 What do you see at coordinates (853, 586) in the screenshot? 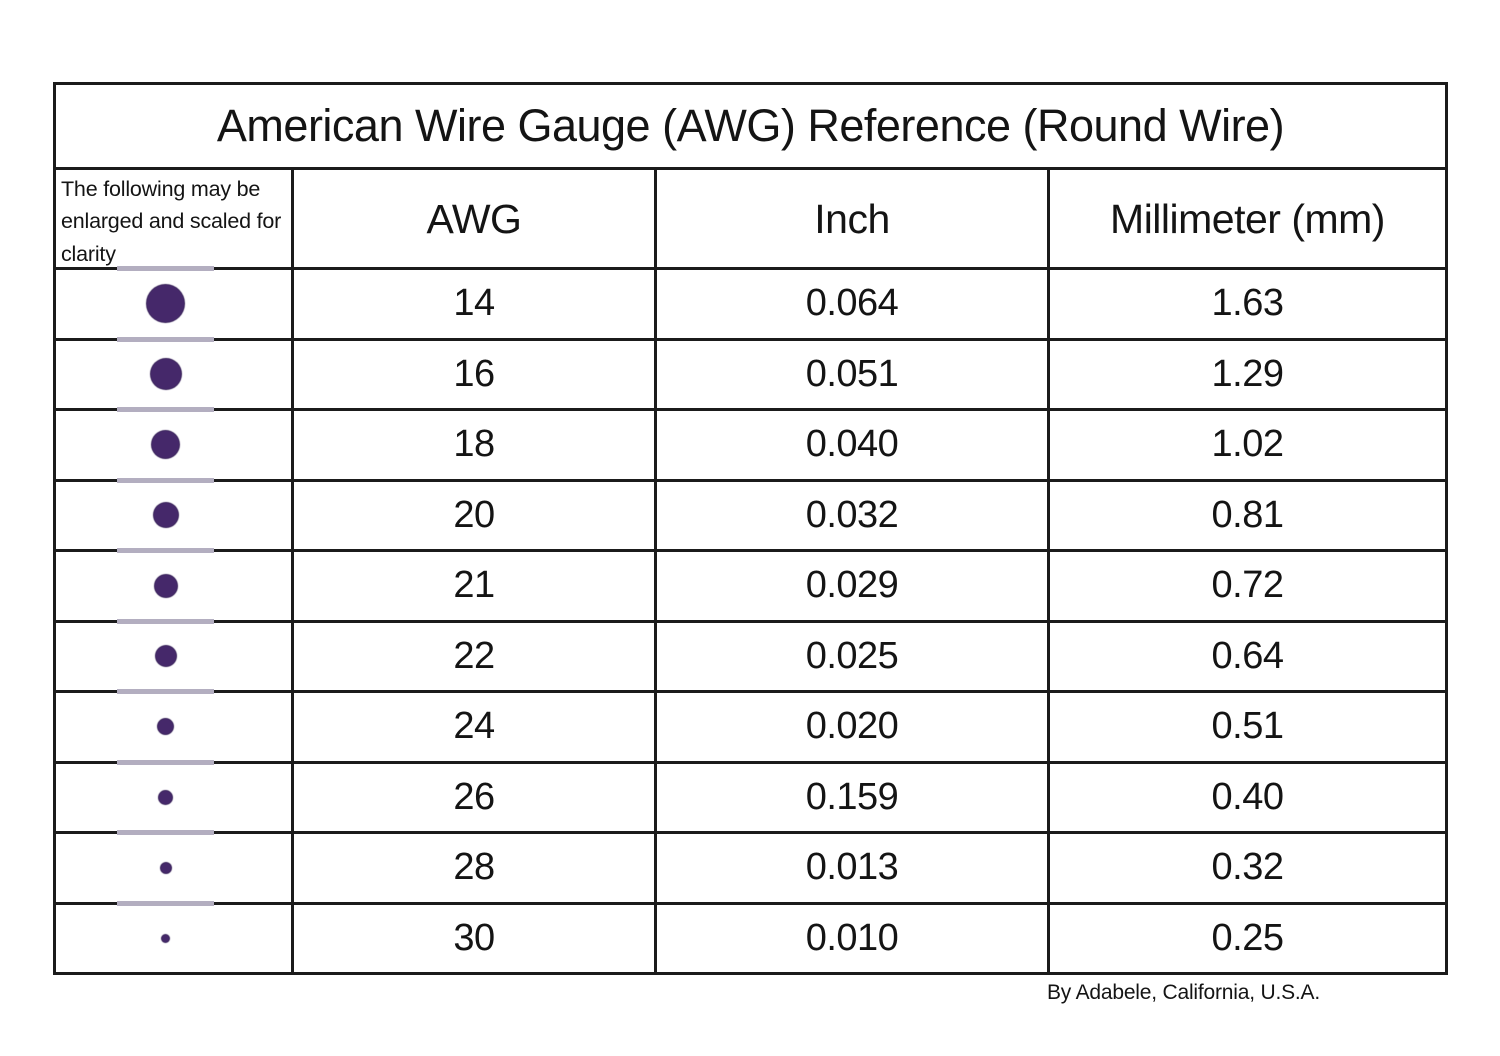
I see `inch-cell: 0.029` at bounding box center [853, 586].